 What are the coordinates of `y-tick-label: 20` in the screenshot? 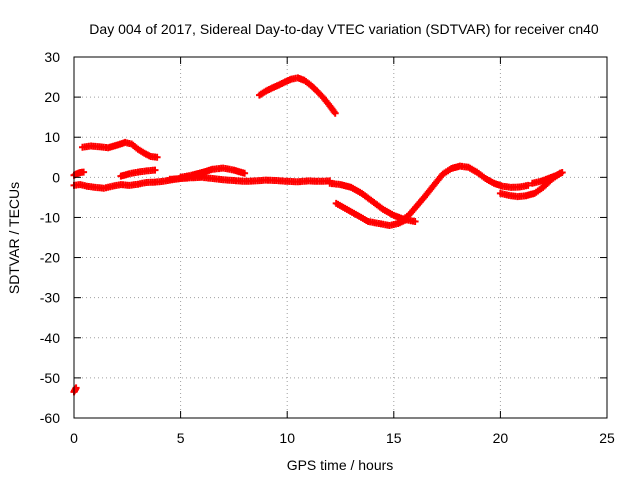 It's located at (52, 97).